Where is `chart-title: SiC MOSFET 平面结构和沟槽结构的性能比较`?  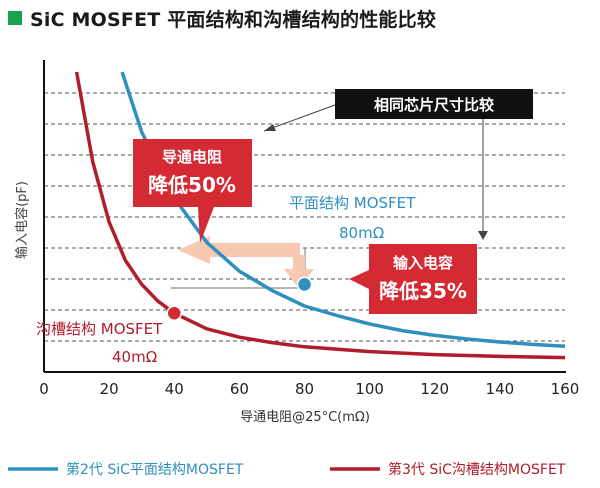
chart-title: SiC MOSFET 平面结构和沟槽结构的性能比较 is located at coordinates (233, 19).